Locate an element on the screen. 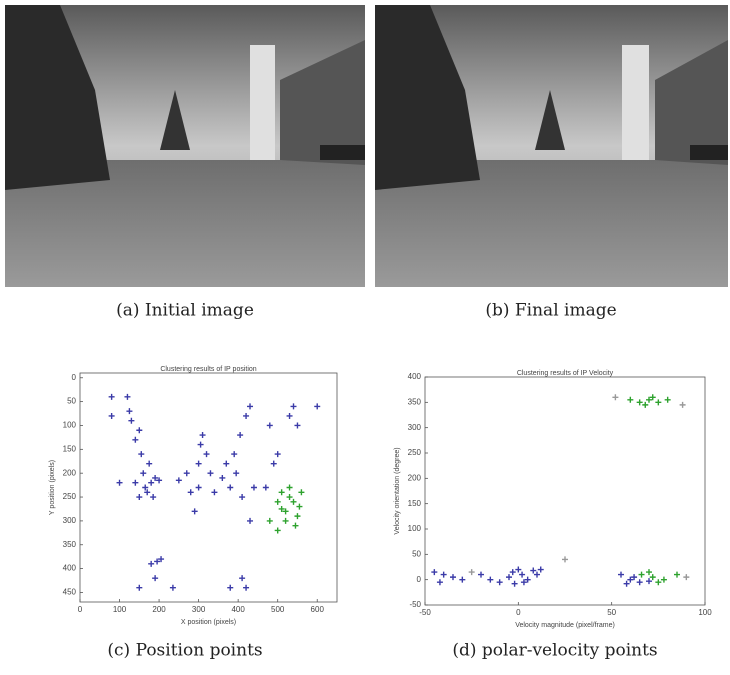 The width and height of the screenshot is (730, 675). x-axis-label: X position (pixels) is located at coordinates (208, 622).